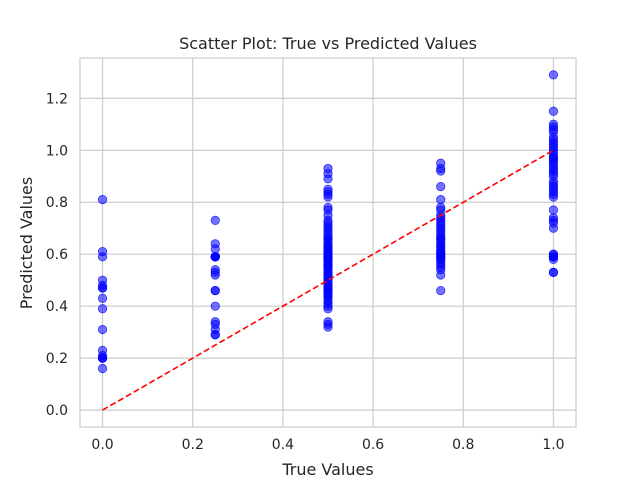 Image resolution: width=640 pixels, height=480 pixels. Describe the element at coordinates (283, 445) in the screenshot. I see `x-tick-label: 0.4` at that location.